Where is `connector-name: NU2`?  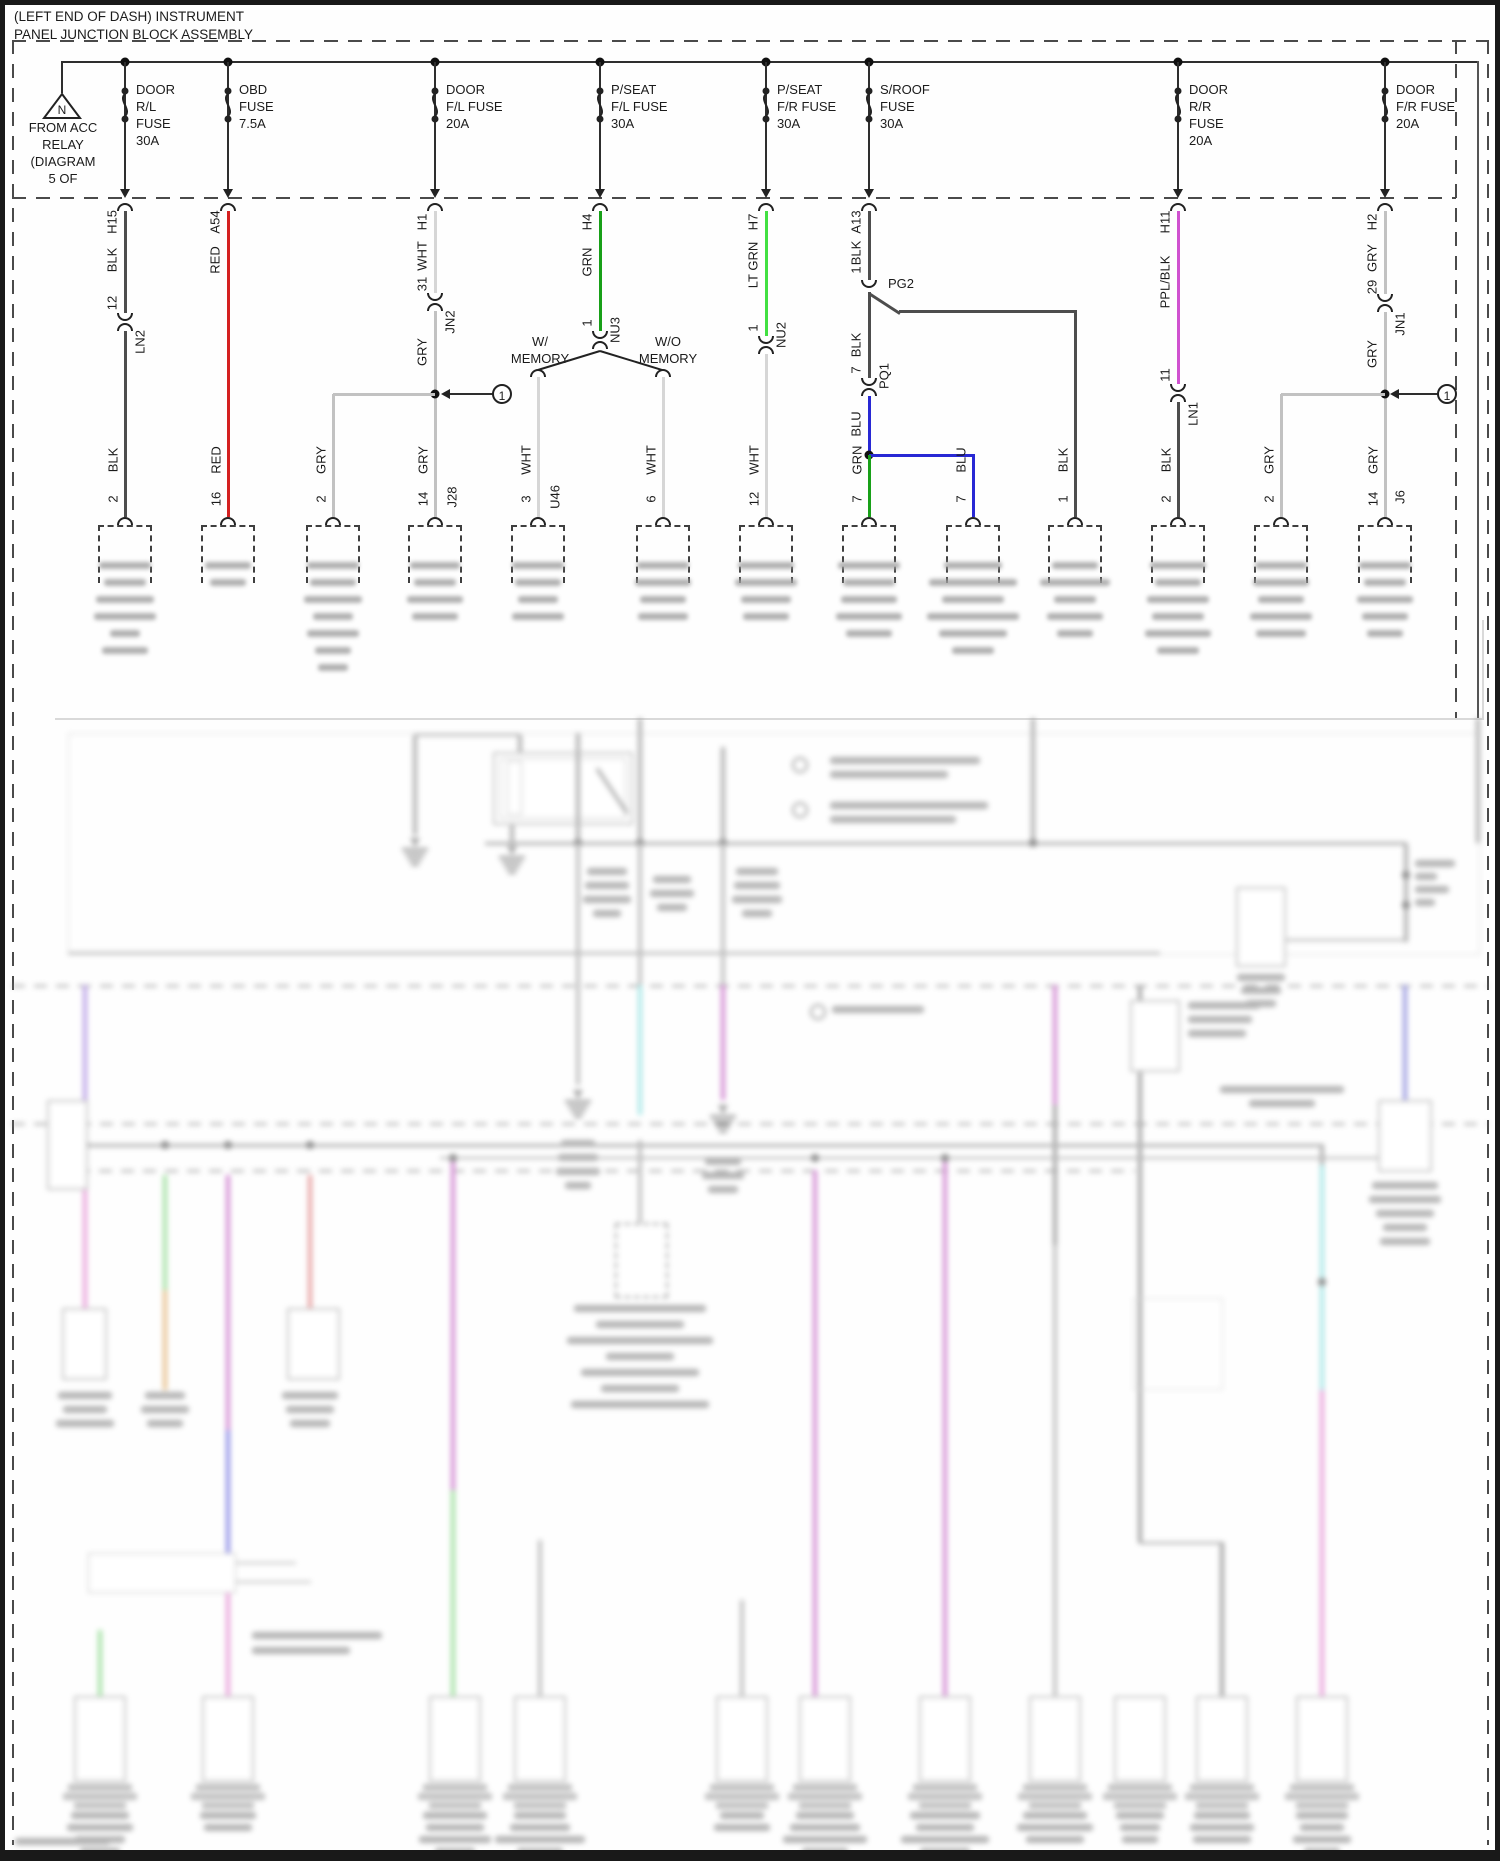 connector-name: NU2 is located at coordinates (781, 335).